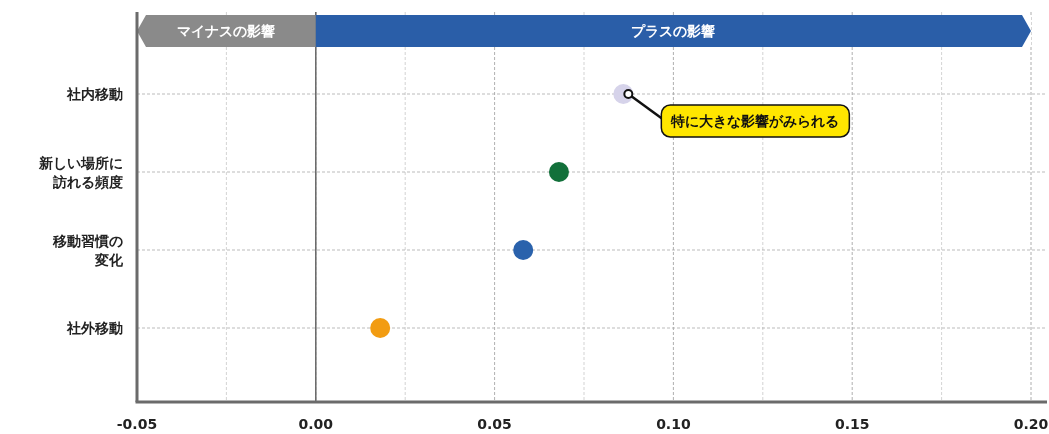  I want to click on x-tick-label: 0.20, so click(1031, 424).